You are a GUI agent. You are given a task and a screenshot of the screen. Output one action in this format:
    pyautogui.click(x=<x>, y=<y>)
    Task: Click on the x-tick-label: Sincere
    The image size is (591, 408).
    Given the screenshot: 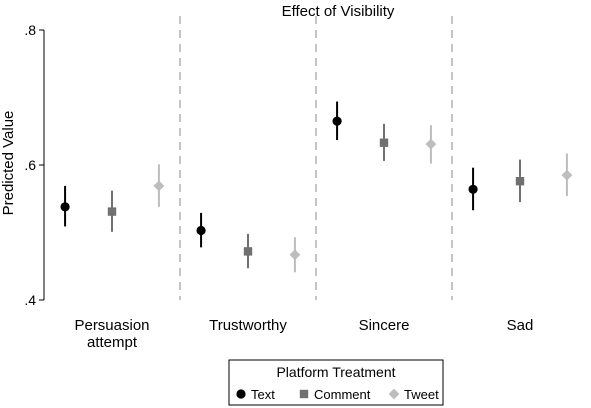 What is the action you would take?
    pyautogui.click(x=384, y=325)
    